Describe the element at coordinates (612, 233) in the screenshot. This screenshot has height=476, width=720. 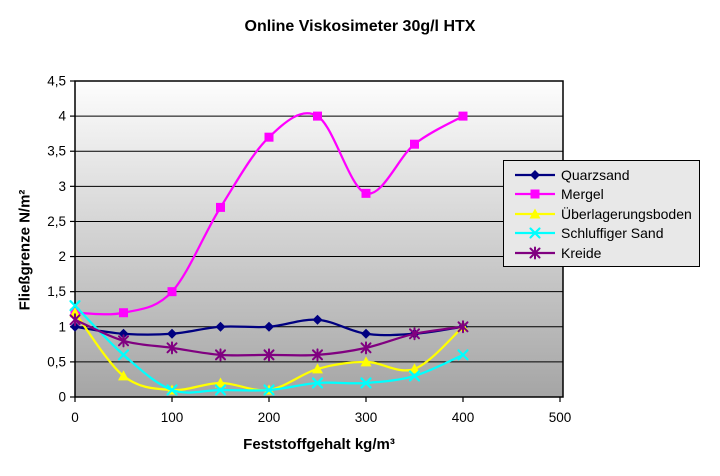
I see `legend-label-schluffiger-sand: Schluffiger Sand` at that location.